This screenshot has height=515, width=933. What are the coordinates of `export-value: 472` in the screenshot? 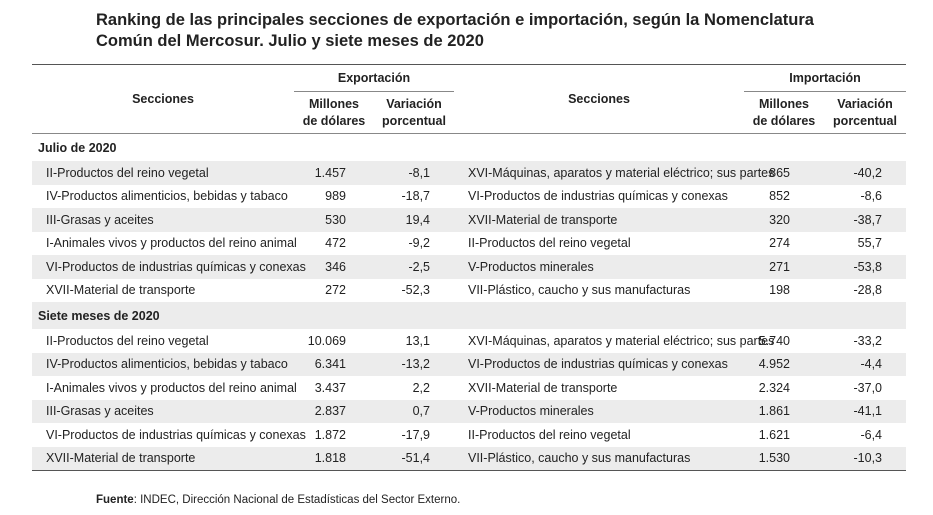 It's located at (335, 243).